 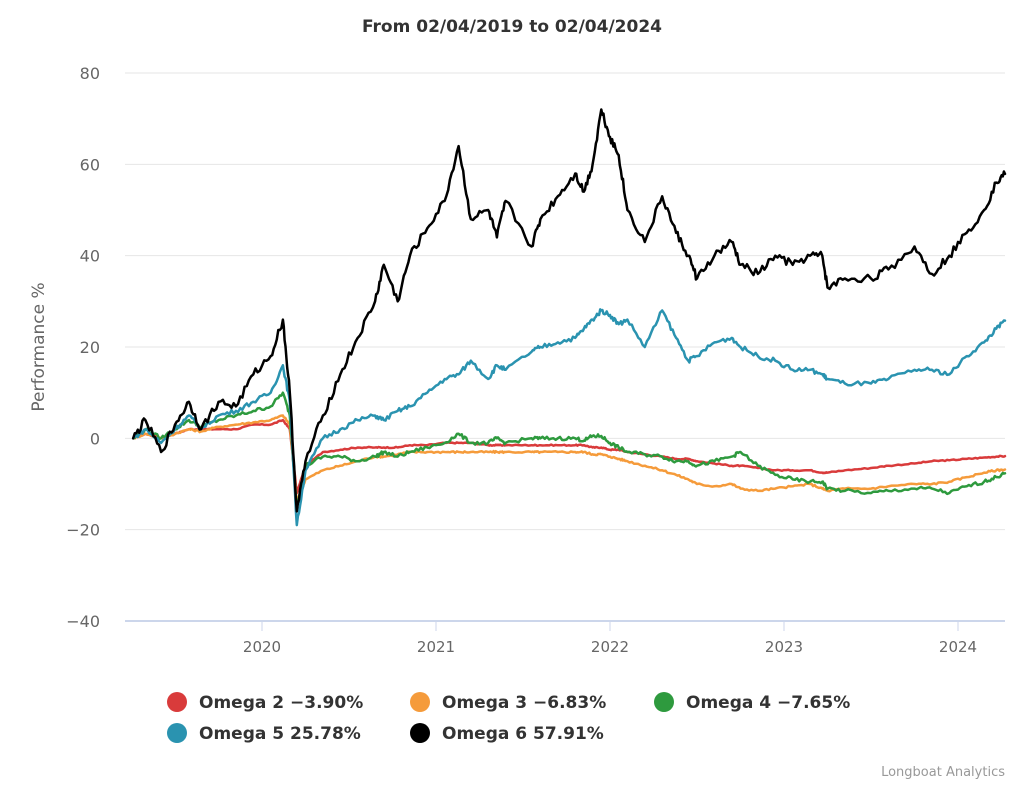 What do you see at coordinates (943, 772) in the screenshot?
I see `credit-label: Longboat Analytics` at bounding box center [943, 772].